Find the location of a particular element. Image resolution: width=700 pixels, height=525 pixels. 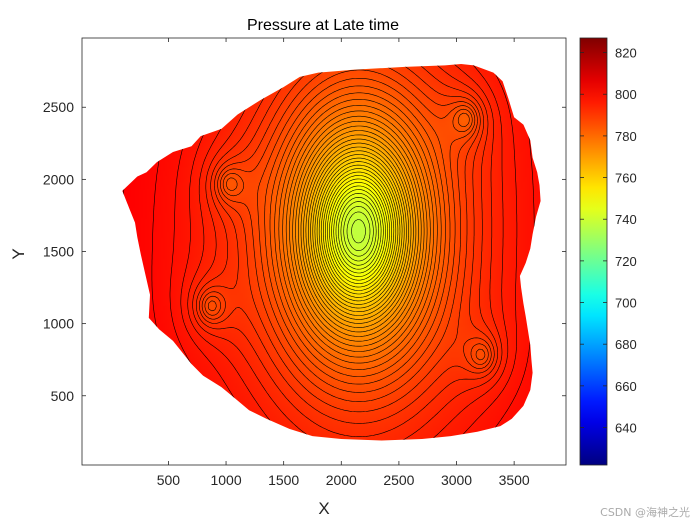

y-tick-label: 1000 is located at coordinates (58, 324).